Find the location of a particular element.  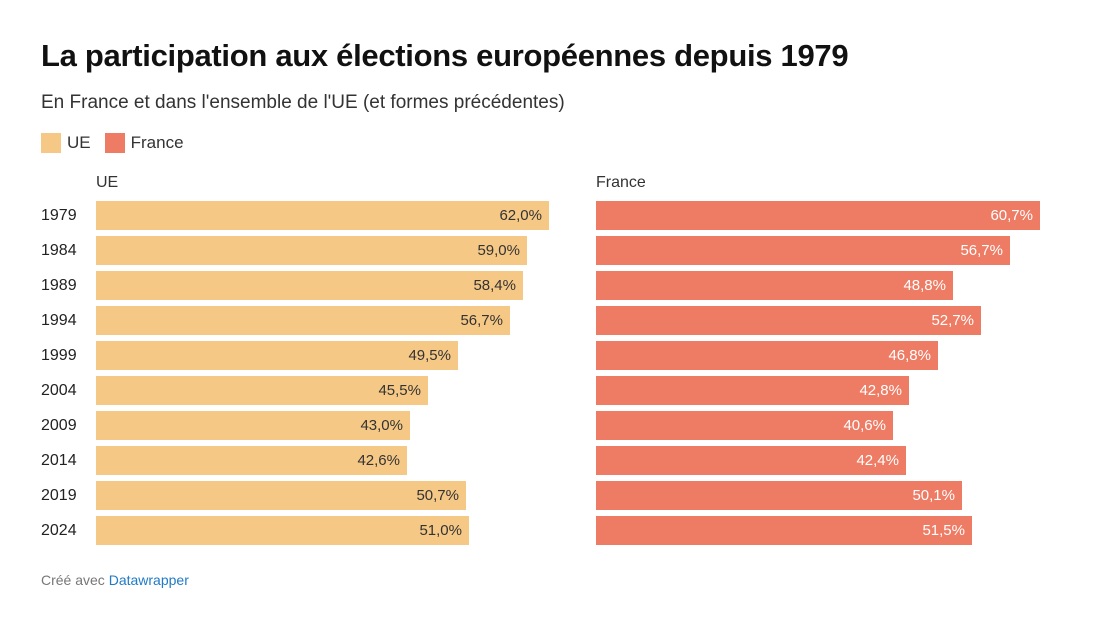

legend: UE France is located at coordinates (119, 143).